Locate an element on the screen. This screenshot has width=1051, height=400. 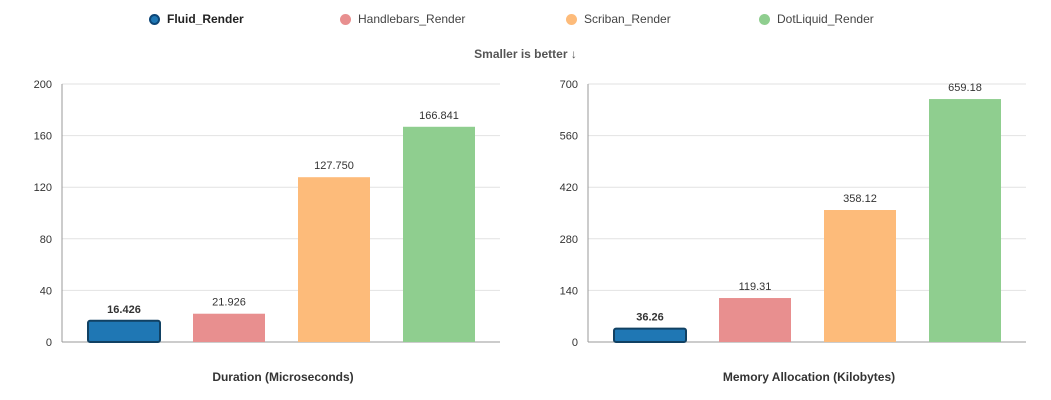
legend-label-3: DotLiquid_Render is located at coordinates (825, 19).